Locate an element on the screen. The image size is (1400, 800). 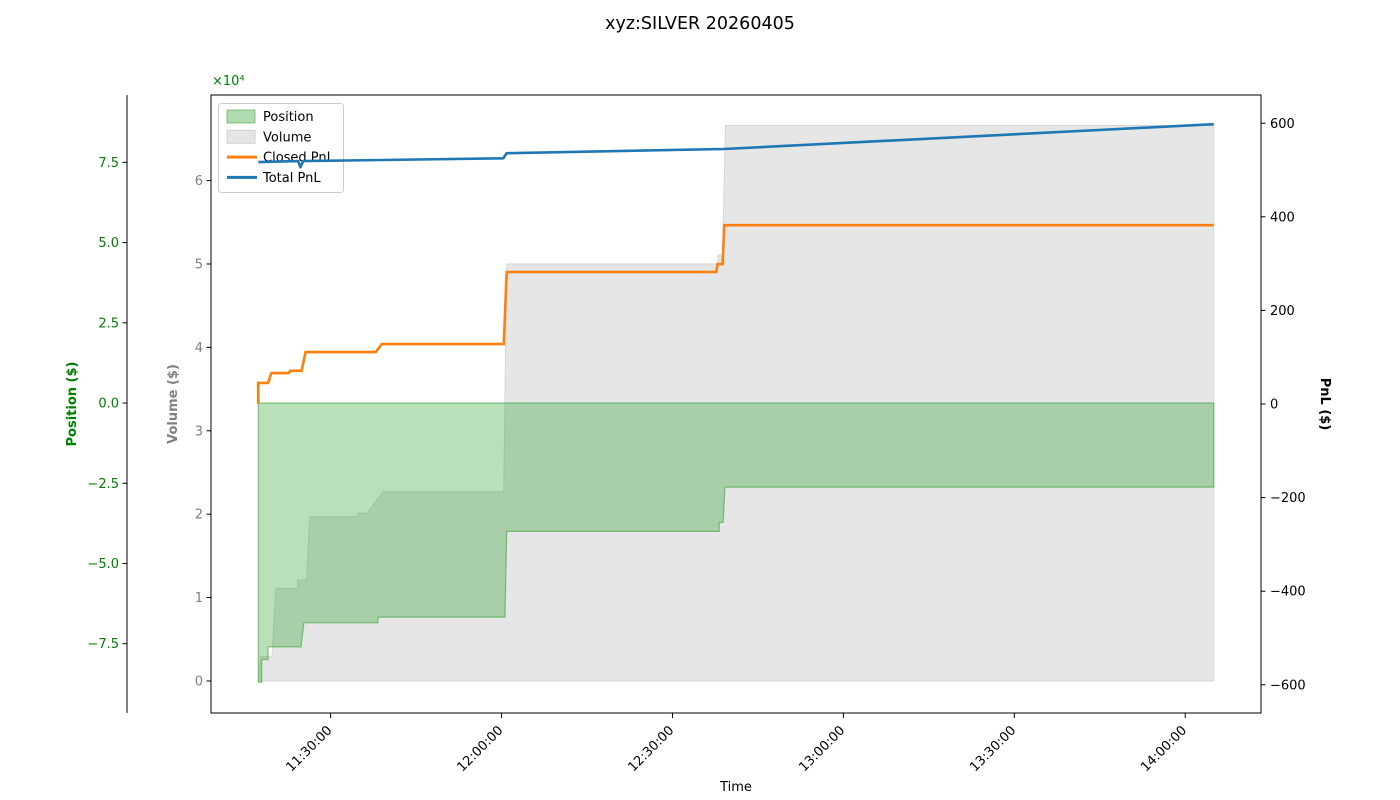
legend-label: Position is located at coordinates (288, 117).